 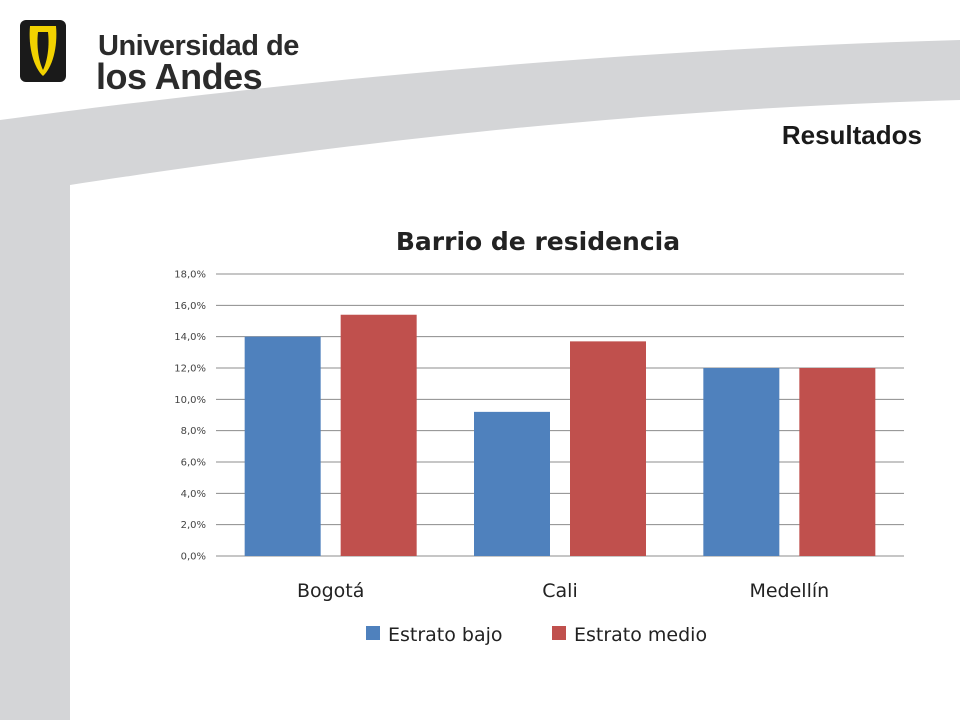 What do you see at coordinates (193, 557) in the screenshot?
I see `y-tick-label: 0,0%` at bounding box center [193, 557].